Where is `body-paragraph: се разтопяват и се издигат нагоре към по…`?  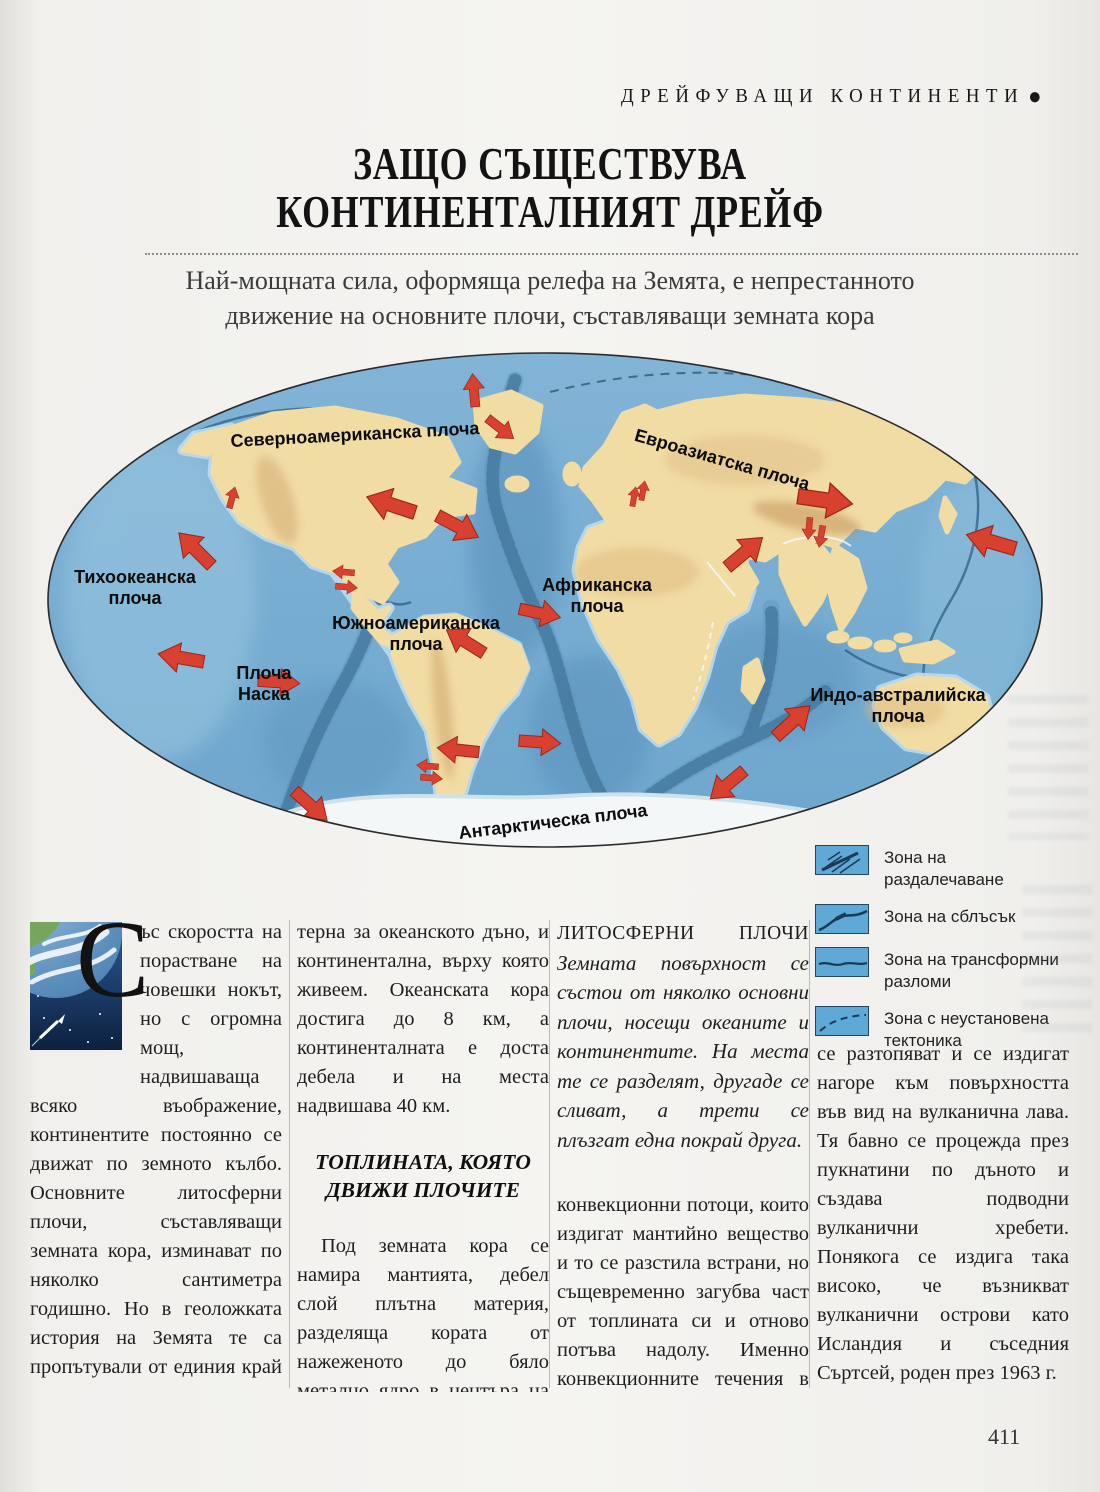 body-paragraph: се разтопяват и се издигат нагоре към по… is located at coordinates (943, 1213).